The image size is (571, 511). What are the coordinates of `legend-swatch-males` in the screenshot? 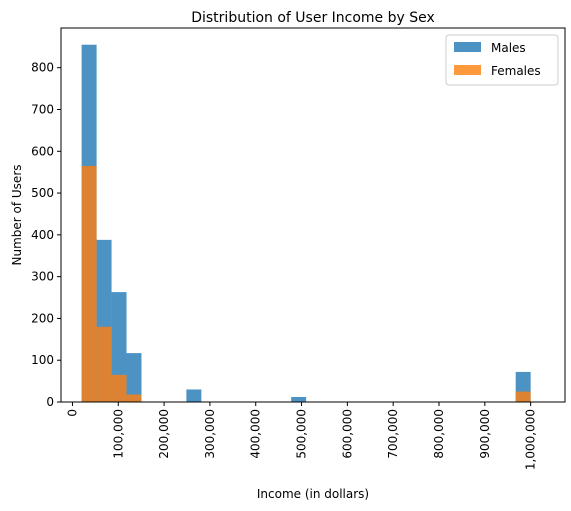 It's located at (467, 47).